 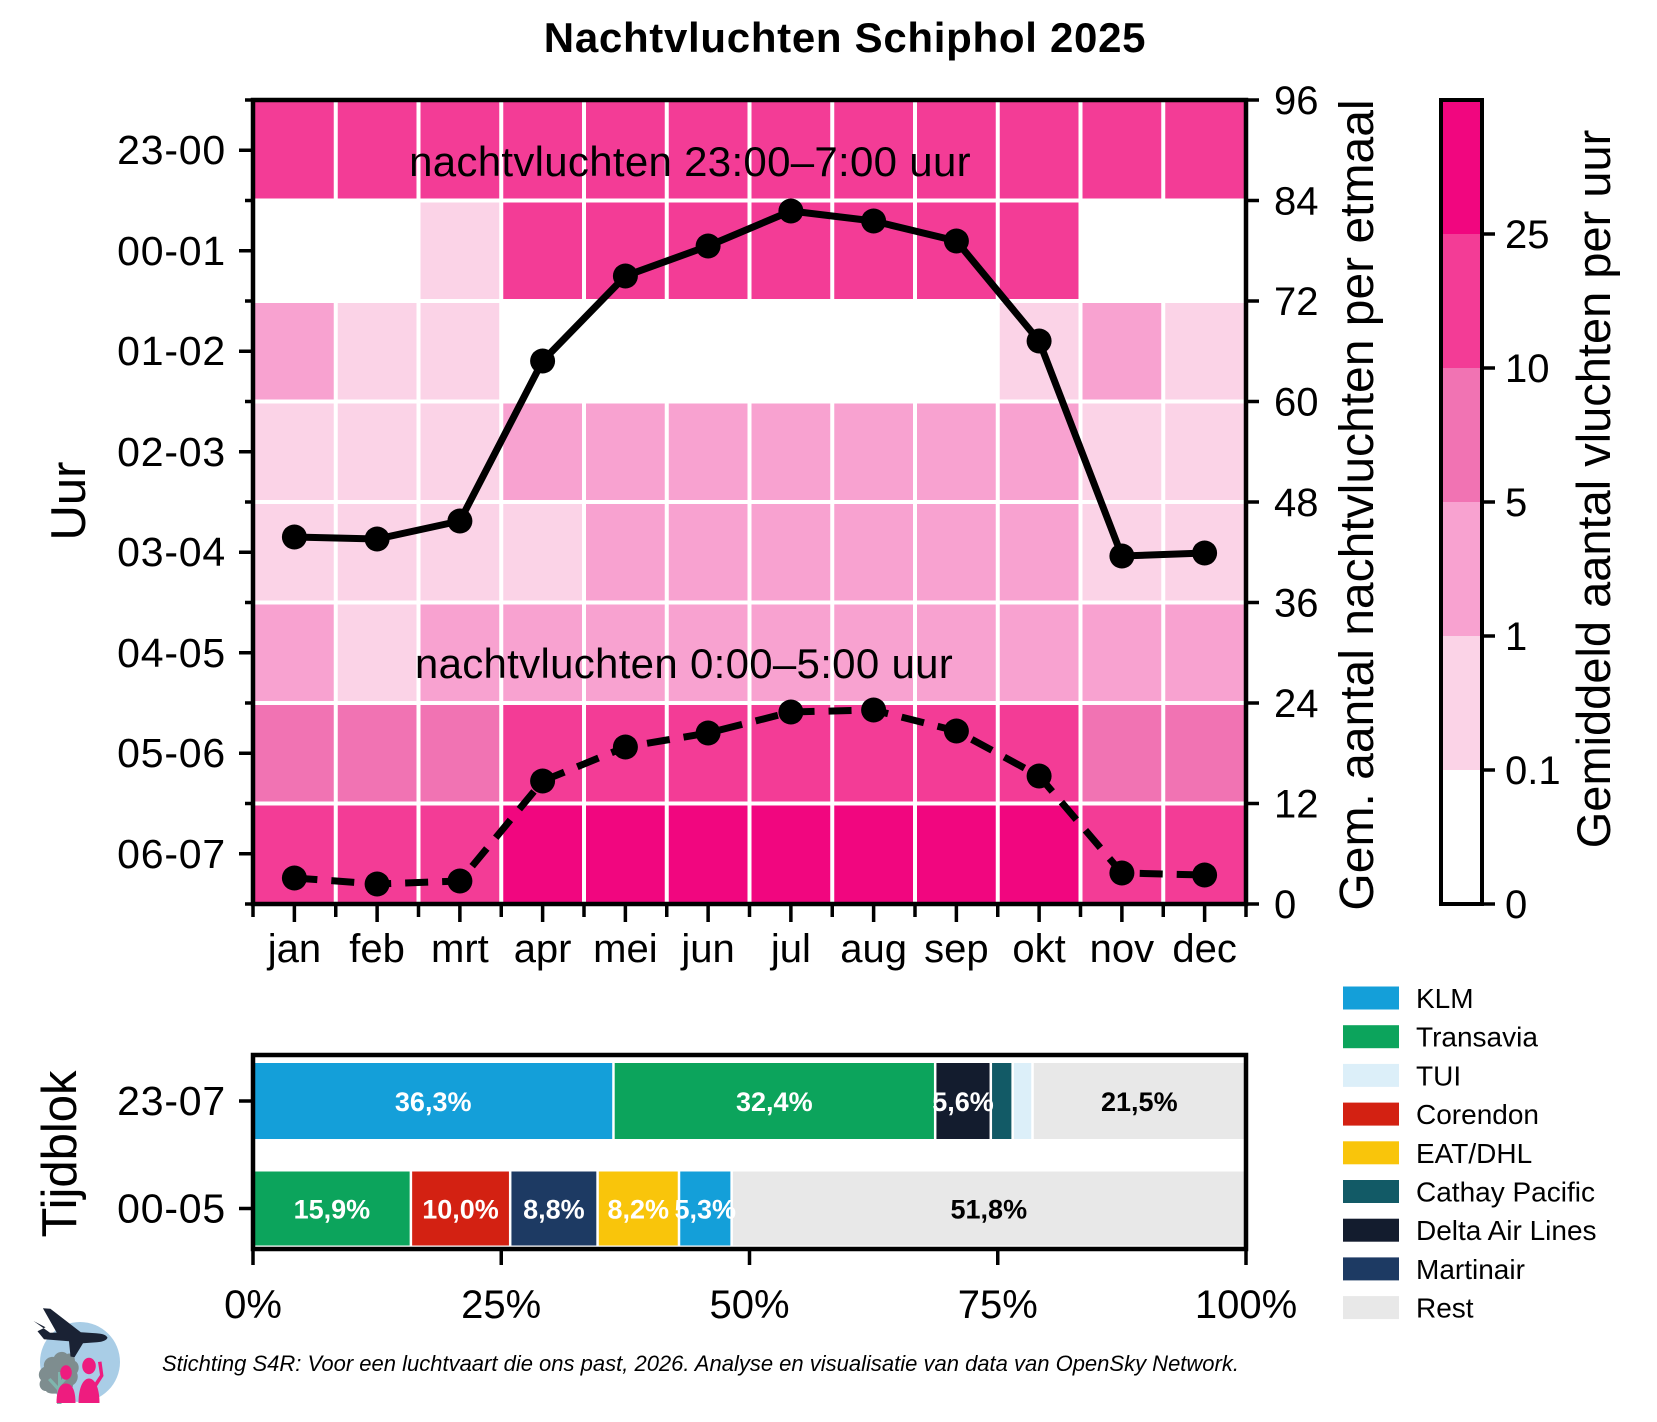 I want to click on svg-text: nachtvluchten 0:00–5:00 uur, so click(x=684, y=663).